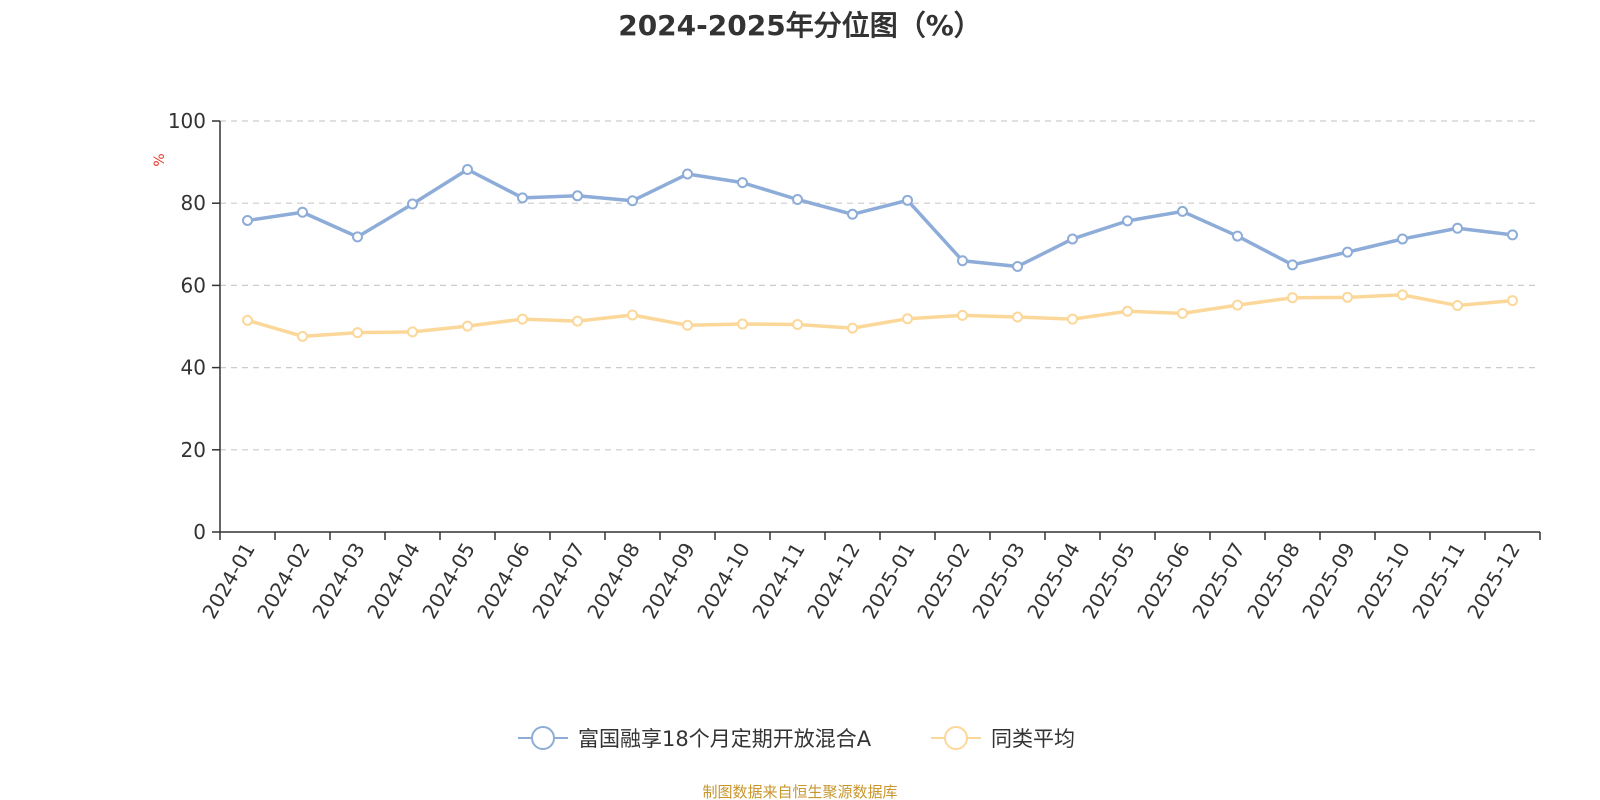 The height and width of the screenshot is (800, 1600). Describe the element at coordinates (393, 581) in the screenshot. I see `x-tick-label: 2024-04` at that location.